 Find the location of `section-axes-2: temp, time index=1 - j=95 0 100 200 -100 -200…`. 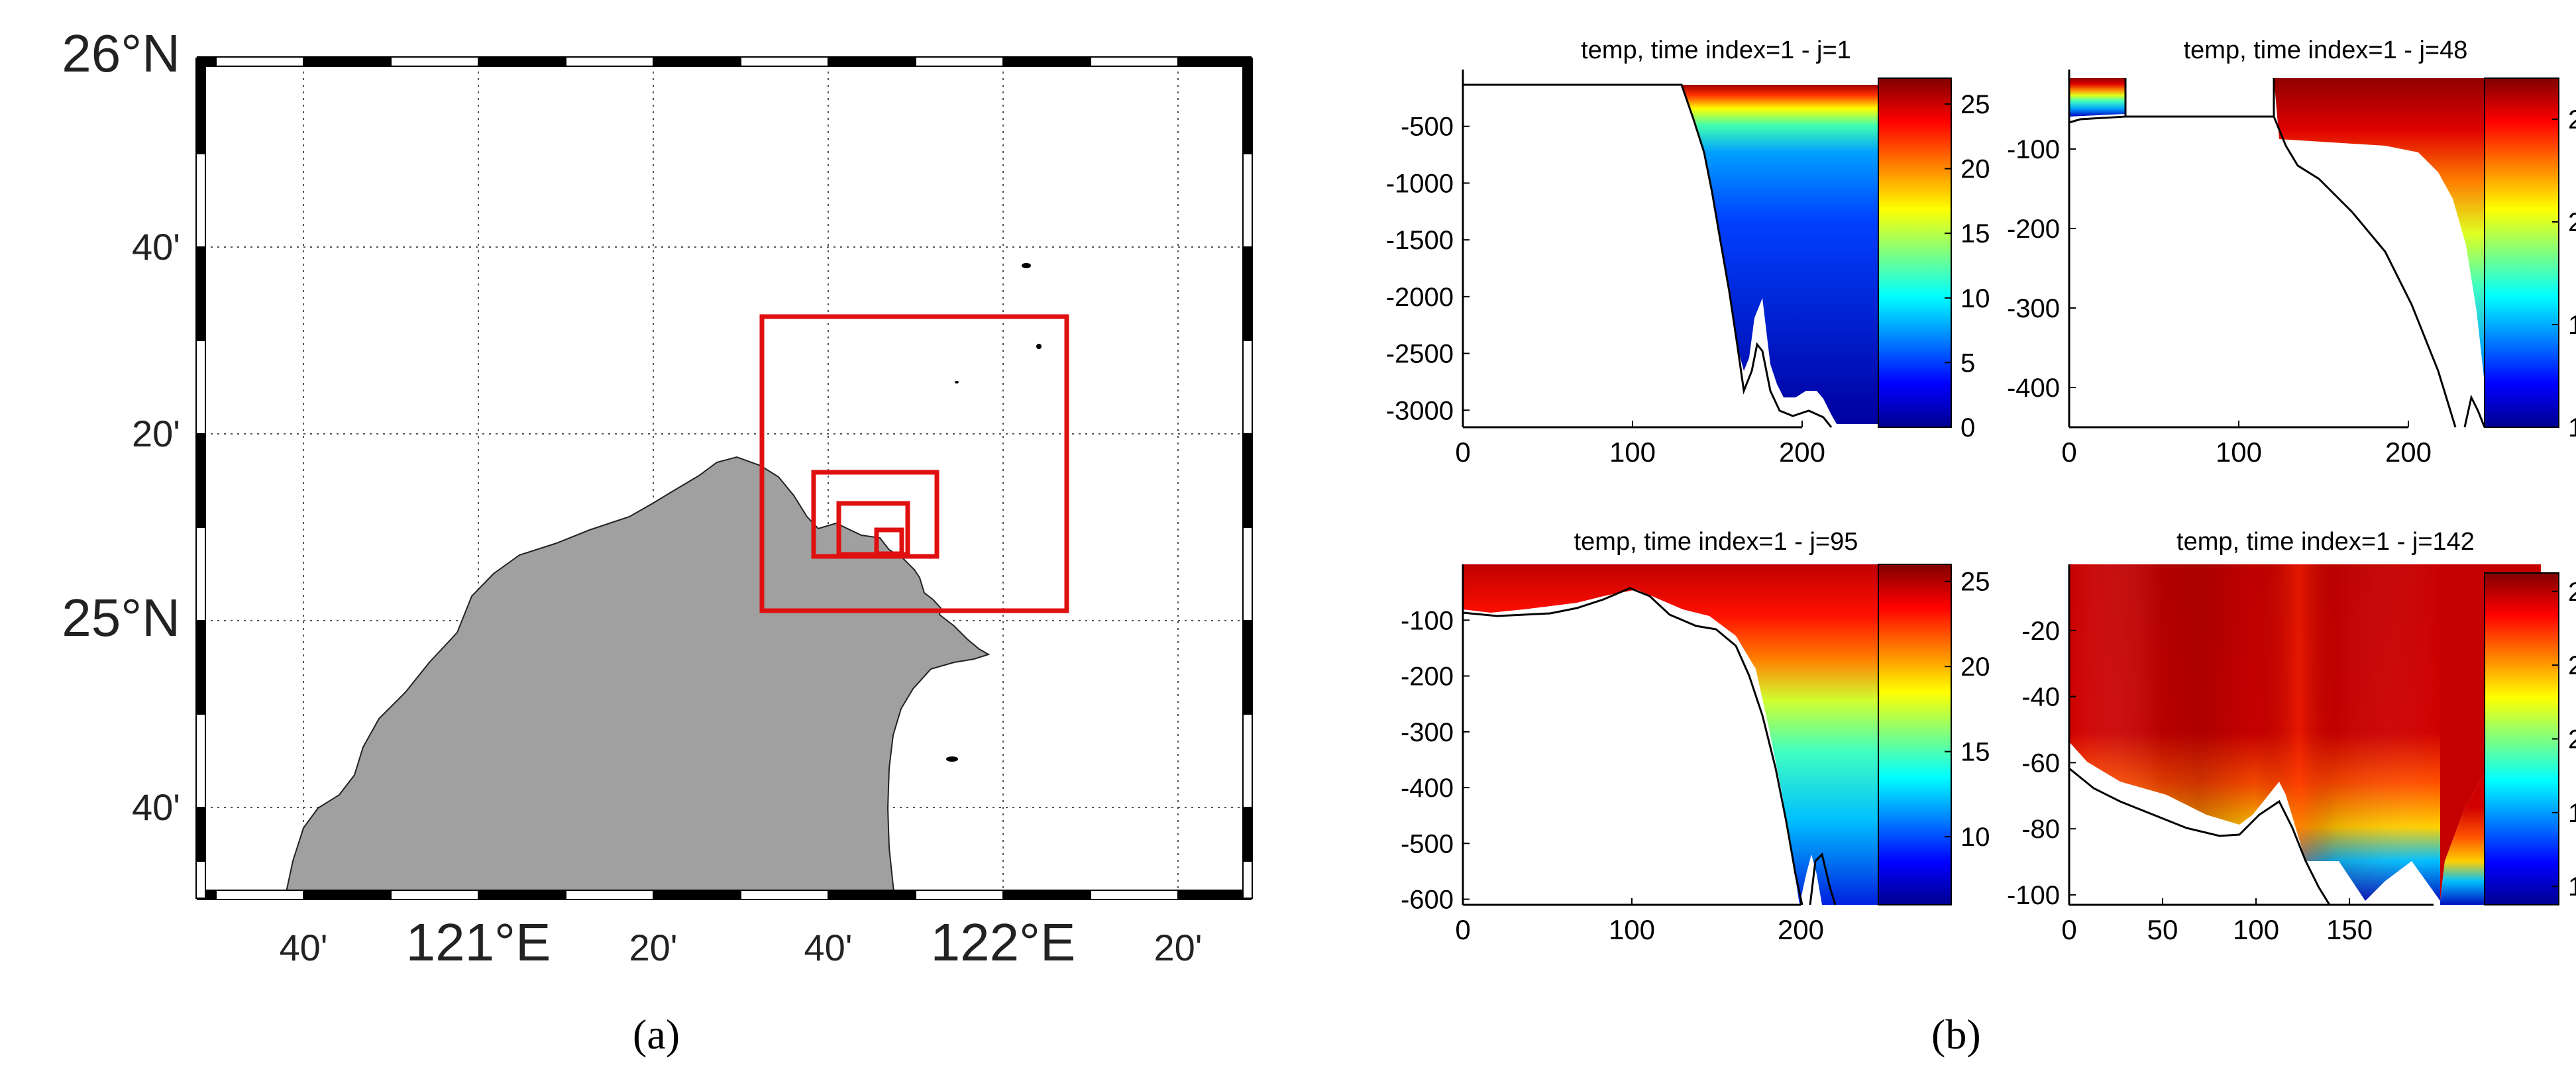

section-axes-2: temp, time index=1 - j=95 0 100 200 -100 -200… is located at coordinates (1695, 736).